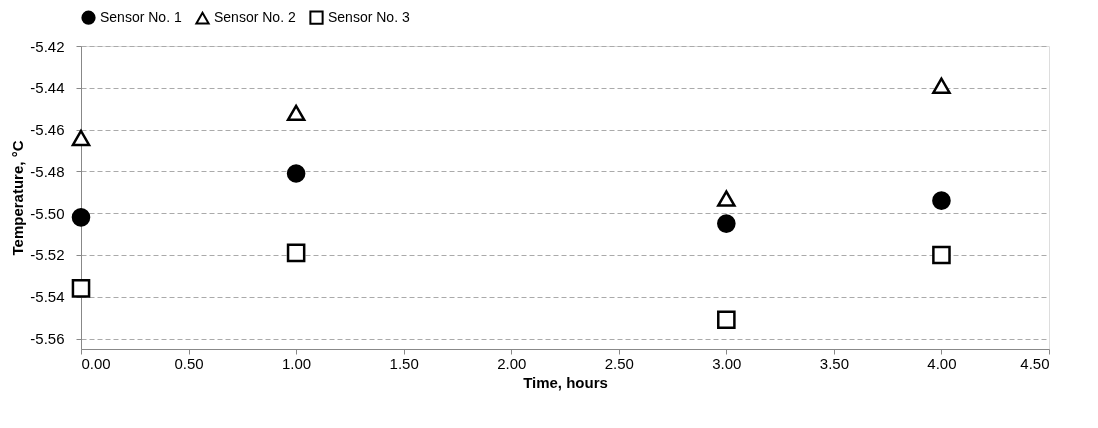 This screenshot has height=428, width=1098. Describe the element at coordinates (47, 255) in the screenshot. I see `y-tick-label: -5.52` at that location.